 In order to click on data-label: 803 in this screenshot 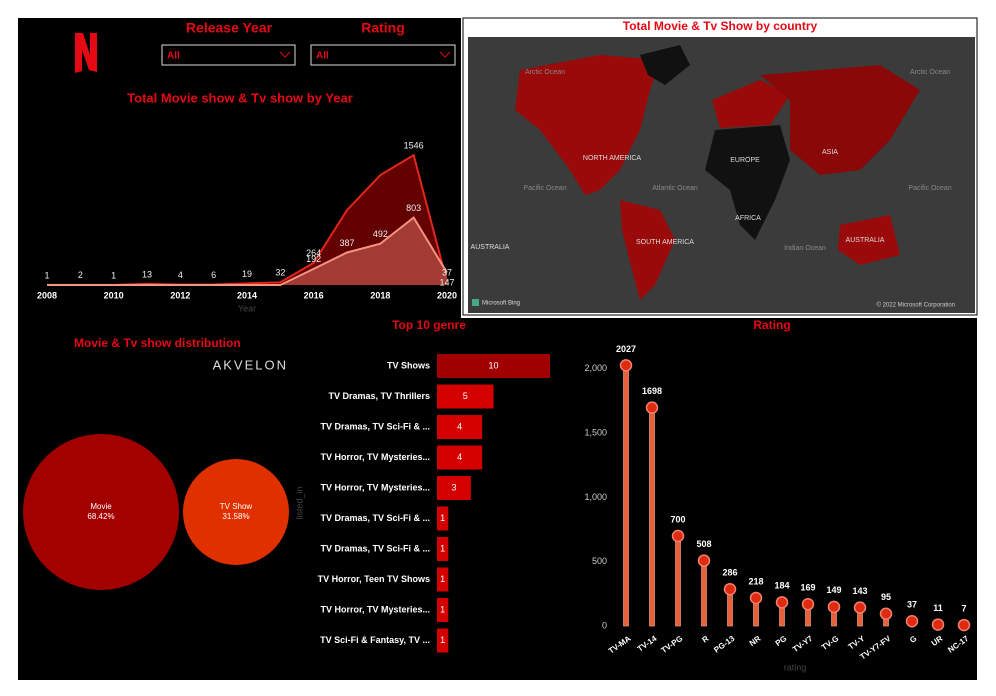, I will do `click(413, 208)`.